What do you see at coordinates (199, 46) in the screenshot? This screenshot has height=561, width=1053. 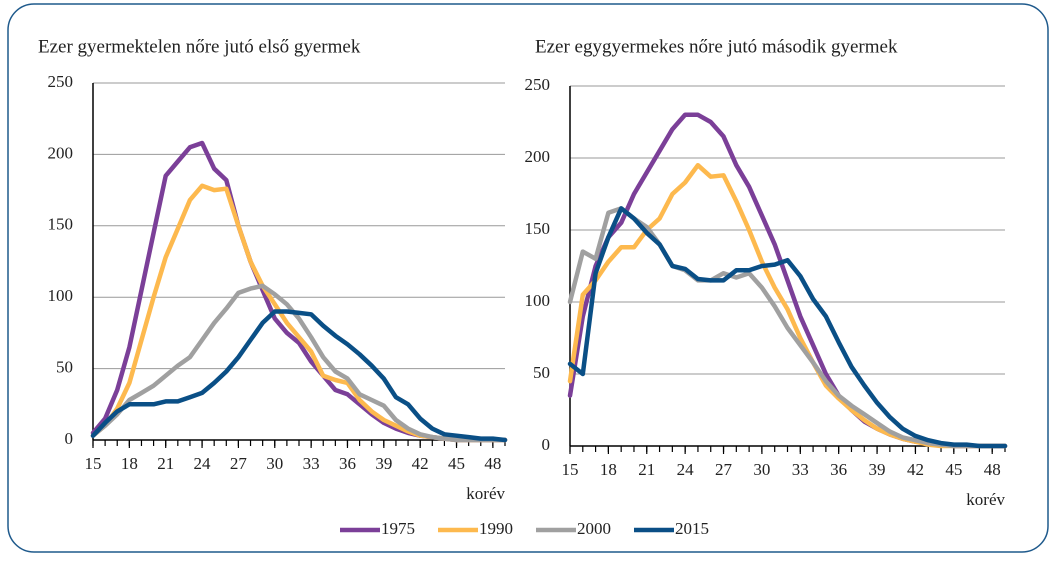 I see `chart-title: Ezer gyermektelen nőre jutó első gyermek` at bounding box center [199, 46].